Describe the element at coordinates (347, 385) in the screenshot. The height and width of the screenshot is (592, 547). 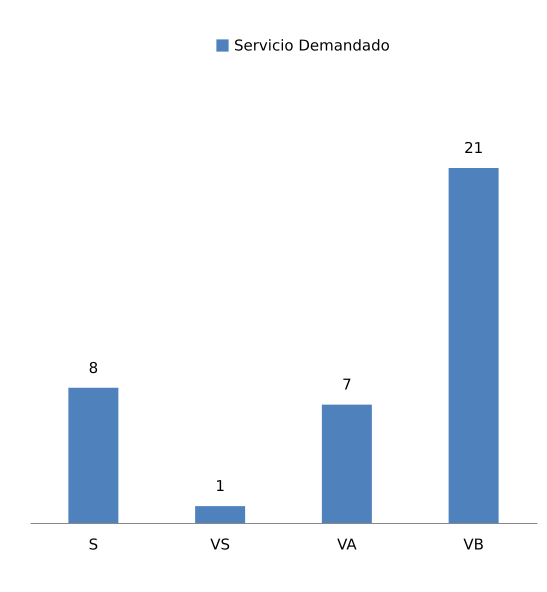
I see `data-label: 7` at that location.